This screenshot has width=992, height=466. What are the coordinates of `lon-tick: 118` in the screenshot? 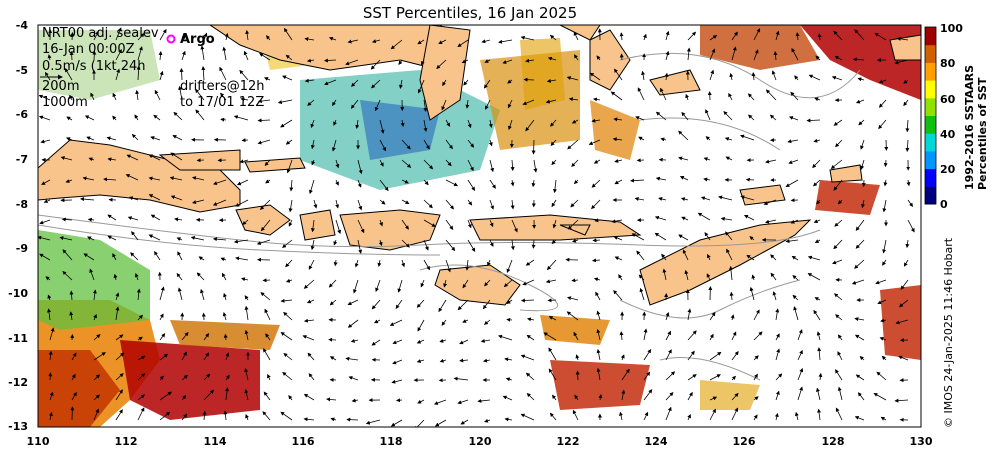 It's located at (391, 441).